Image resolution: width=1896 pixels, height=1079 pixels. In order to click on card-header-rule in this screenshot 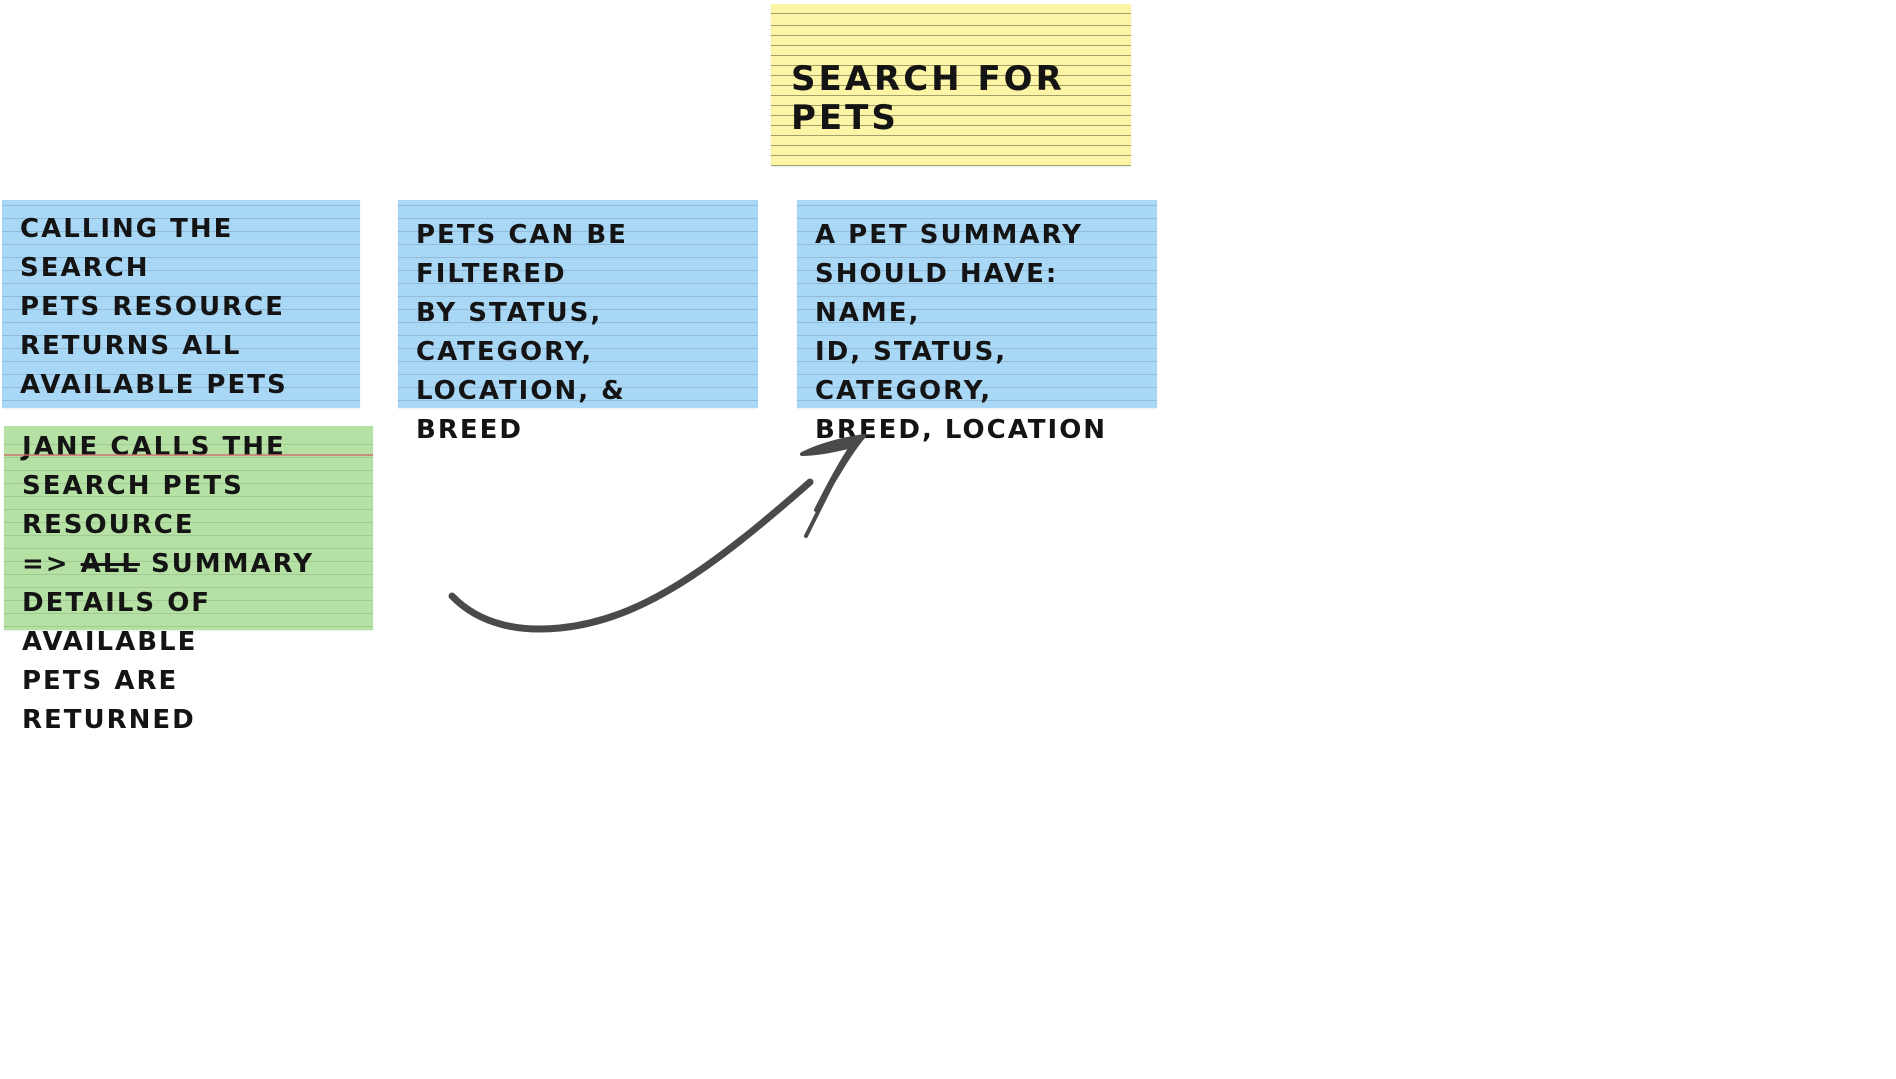, I will do `click(188, 455)`.